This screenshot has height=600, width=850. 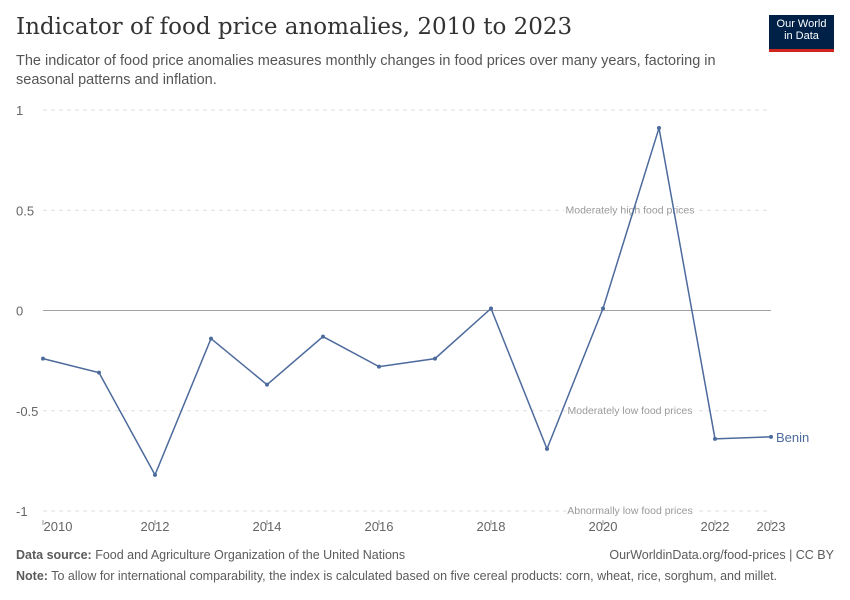 What do you see at coordinates (25, 210) in the screenshot?
I see `y-tick-label: 0.5` at bounding box center [25, 210].